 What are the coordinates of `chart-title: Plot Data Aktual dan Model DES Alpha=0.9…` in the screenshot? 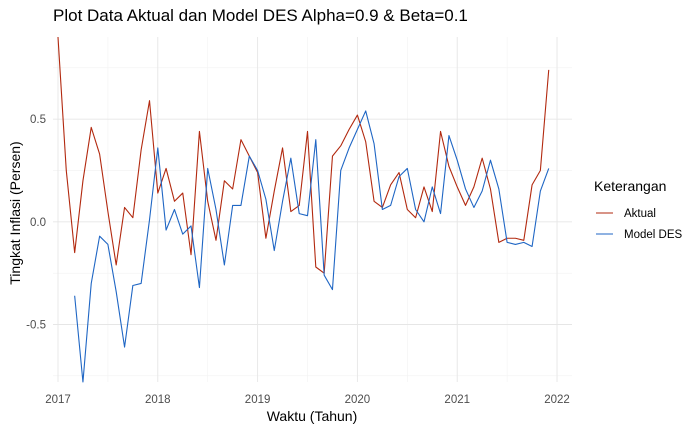 It's located at (260, 15).